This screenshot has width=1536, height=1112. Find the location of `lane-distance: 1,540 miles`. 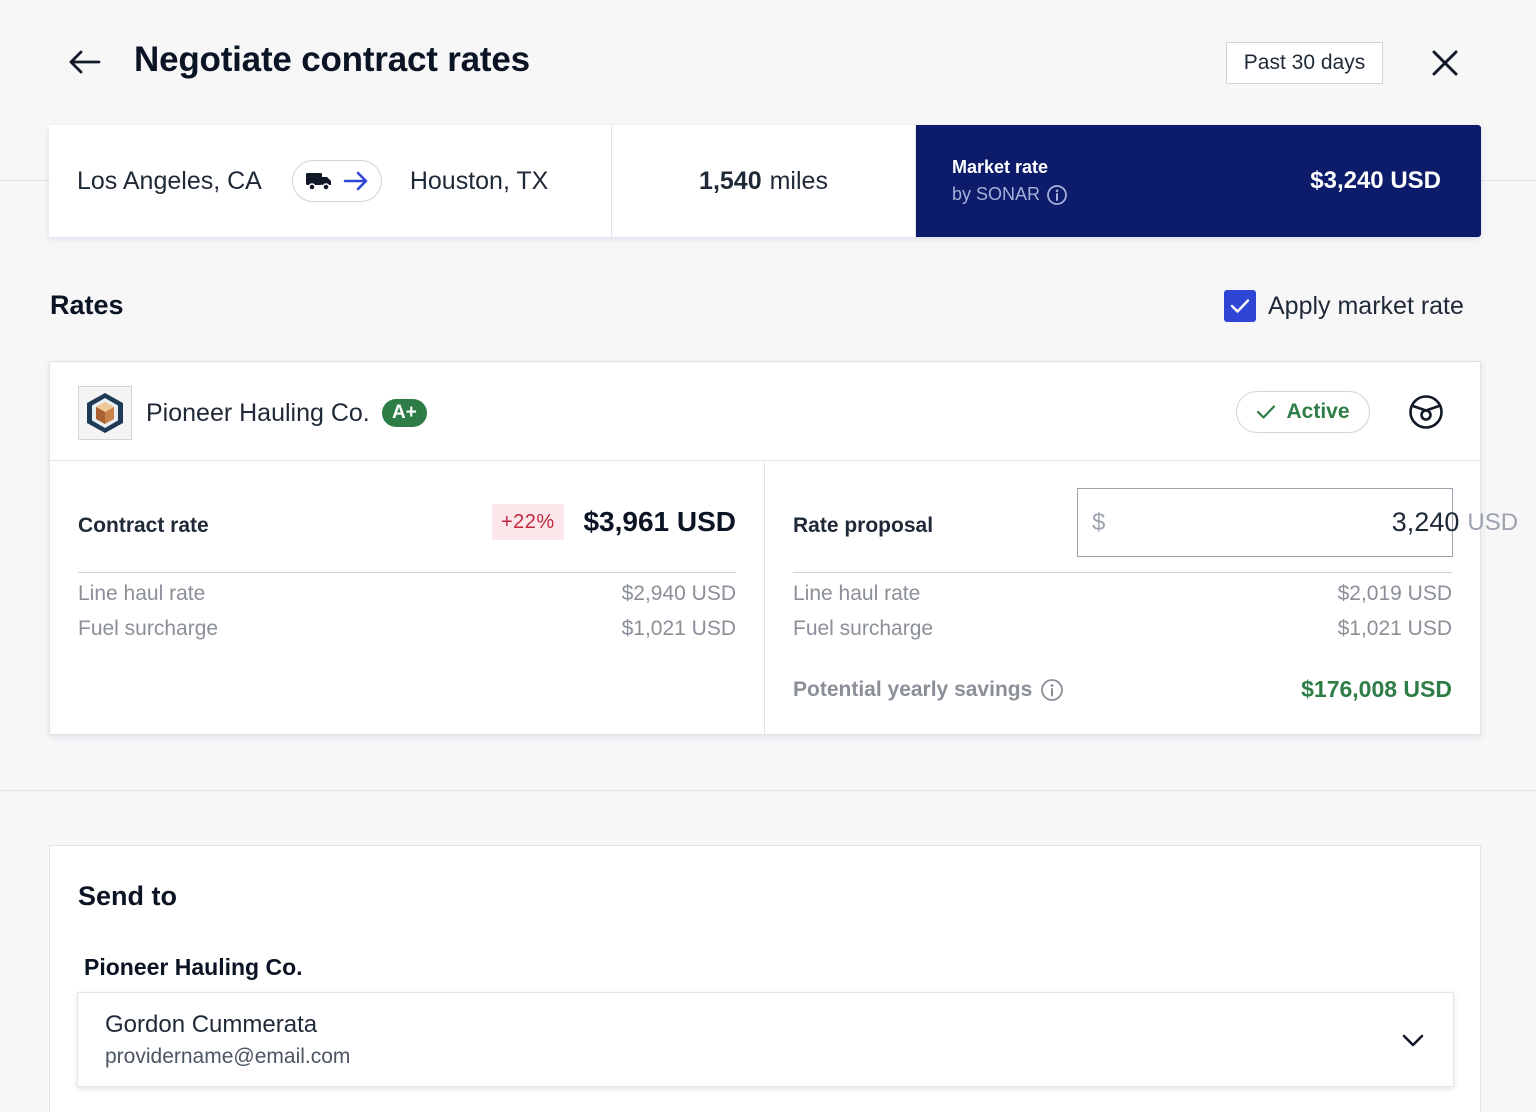

lane-distance: 1,540 miles is located at coordinates (764, 181).